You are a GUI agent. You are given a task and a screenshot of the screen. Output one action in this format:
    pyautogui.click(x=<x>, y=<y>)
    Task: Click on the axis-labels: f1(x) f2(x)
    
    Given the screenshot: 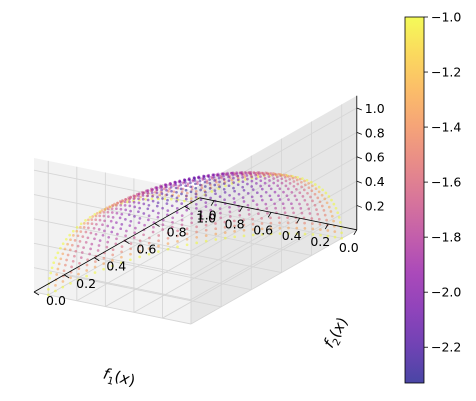 What is the action you would take?
    pyautogui.click(x=226, y=352)
    